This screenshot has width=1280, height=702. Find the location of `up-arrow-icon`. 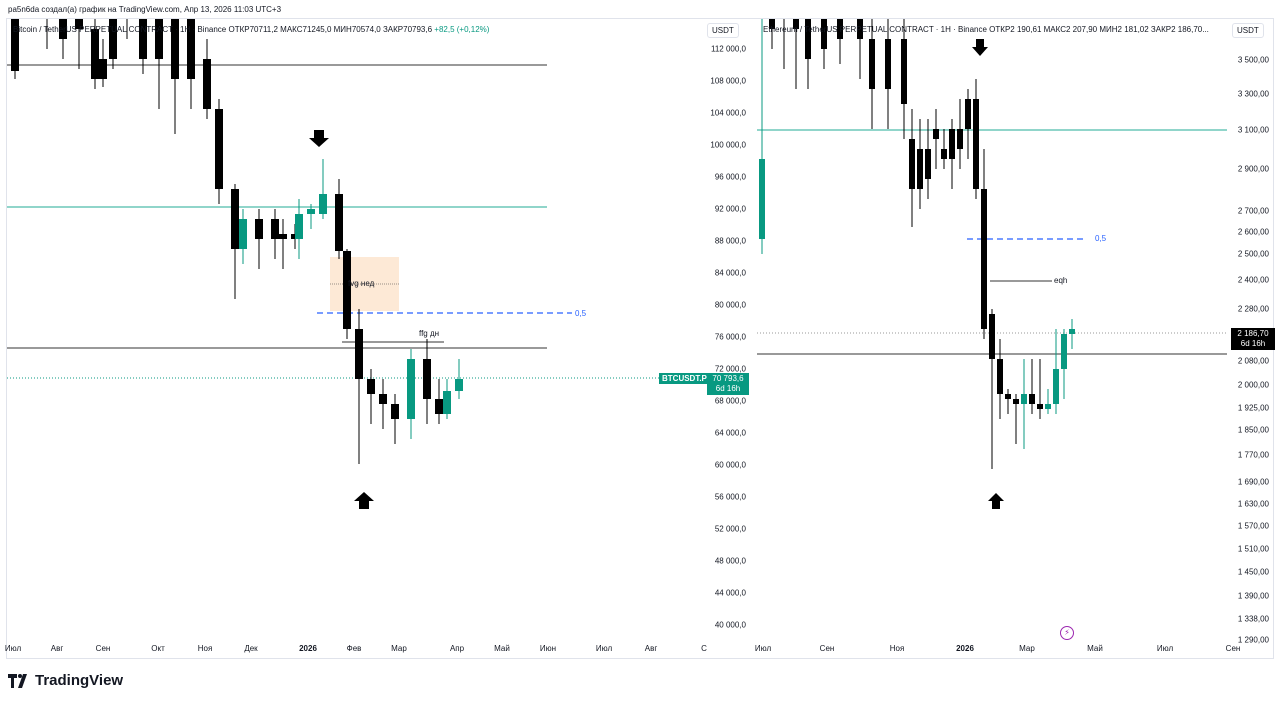

up-arrow-icon is located at coordinates (364, 500).